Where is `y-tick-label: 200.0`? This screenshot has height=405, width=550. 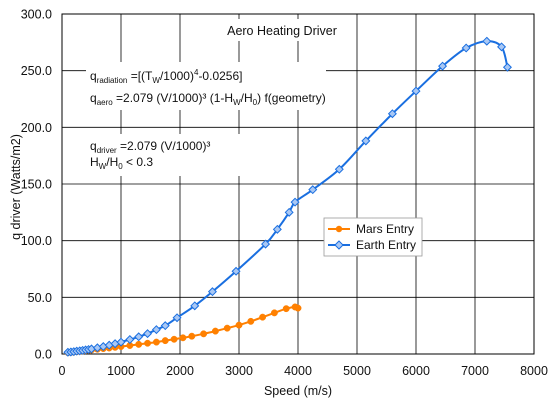 y-tick-label: 200.0 is located at coordinates (36, 128).